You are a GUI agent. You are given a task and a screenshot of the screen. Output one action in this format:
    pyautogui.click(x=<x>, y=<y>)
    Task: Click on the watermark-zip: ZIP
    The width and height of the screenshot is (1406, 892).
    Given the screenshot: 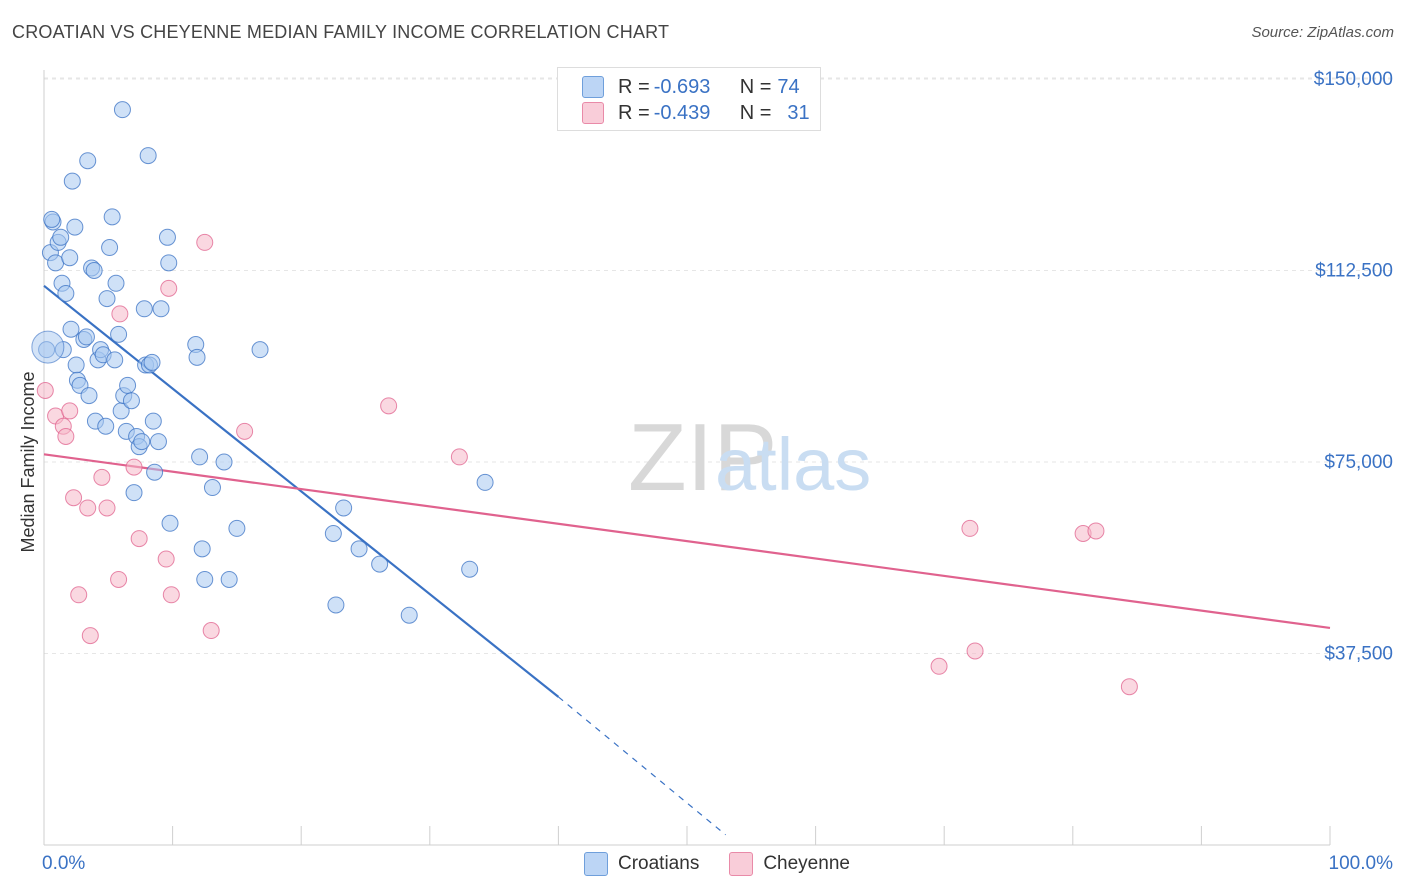 What is the action you would take?
    pyautogui.click(x=702, y=457)
    